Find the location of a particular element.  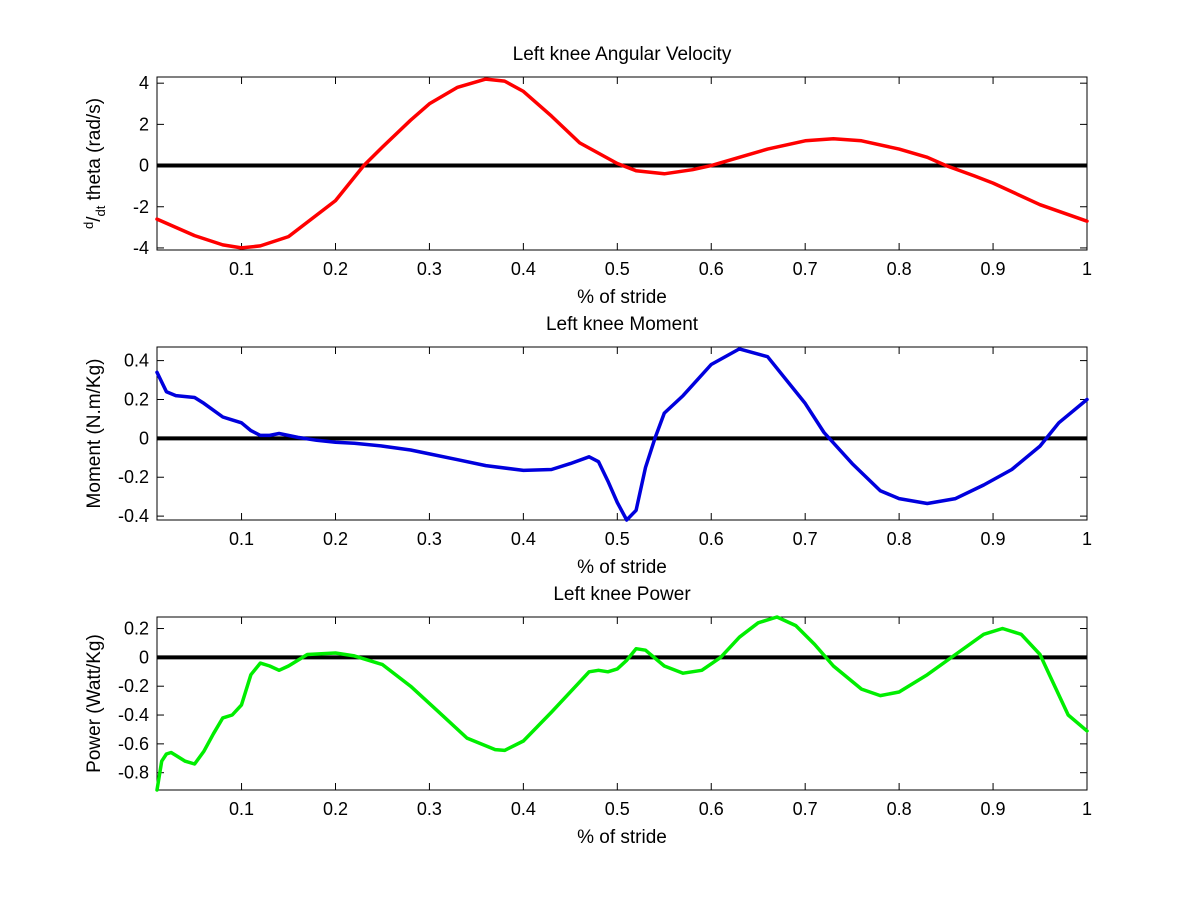

series-line is located at coordinates (622, 163).